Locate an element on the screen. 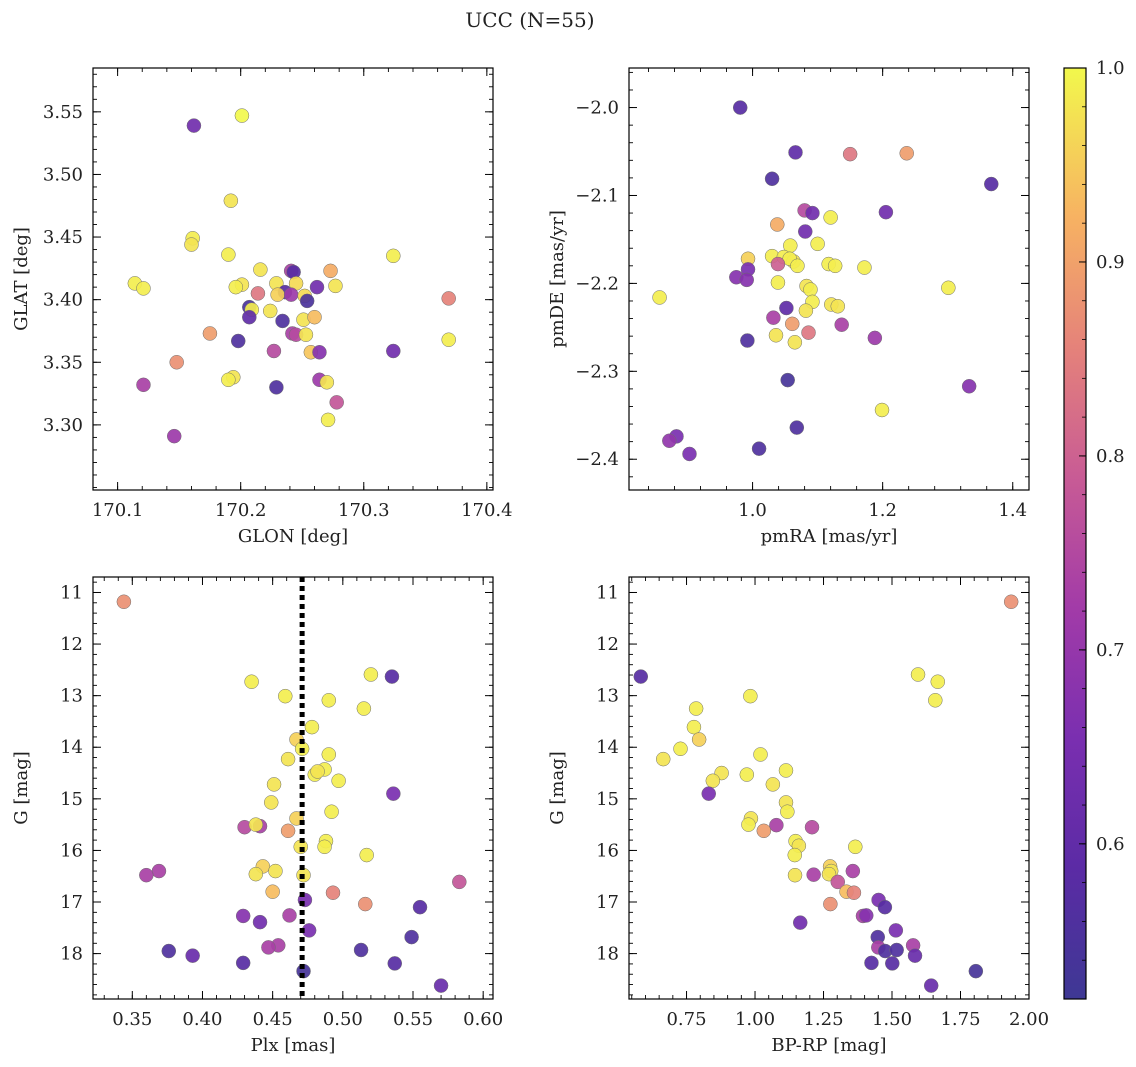 The height and width of the screenshot is (1067, 1136). x-axis-label: GLON [deg] is located at coordinates (293, 536).